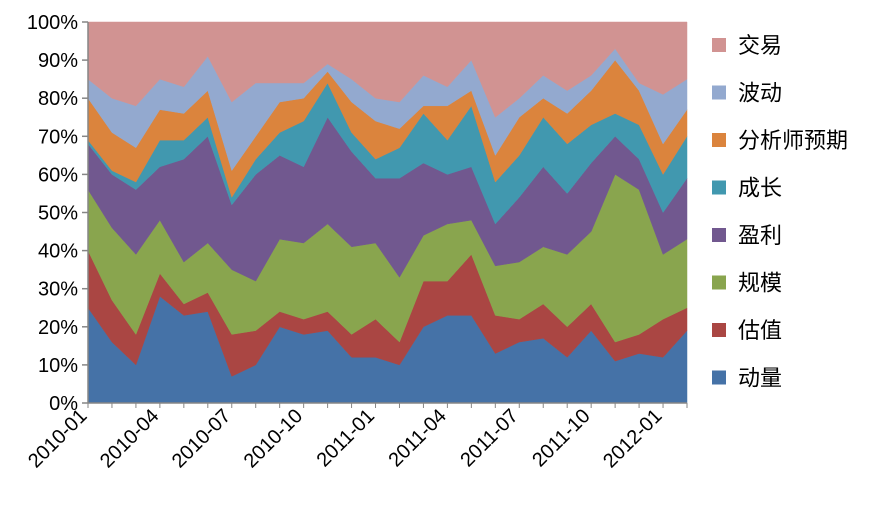 This screenshot has height=522, width=873. I want to click on x-tick-label: 2011-04, so click(418, 438).